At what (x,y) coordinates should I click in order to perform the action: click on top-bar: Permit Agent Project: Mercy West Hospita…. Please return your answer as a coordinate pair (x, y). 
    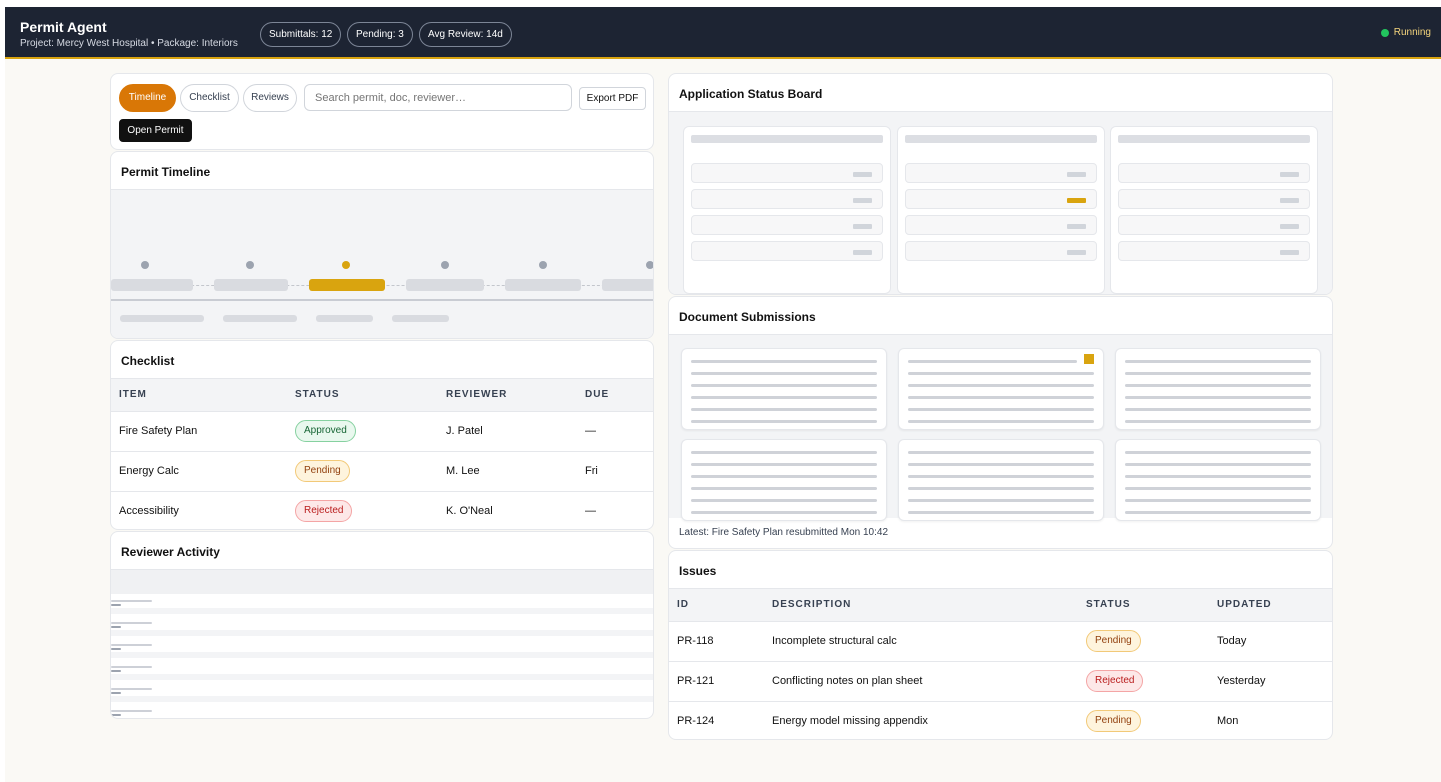
    Looking at the image, I should click on (723, 33).